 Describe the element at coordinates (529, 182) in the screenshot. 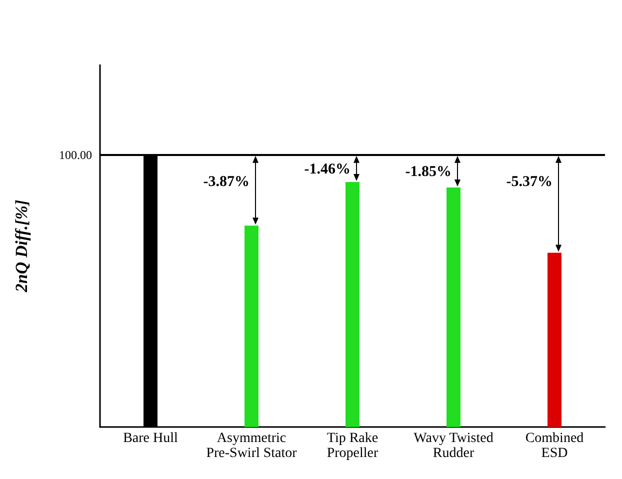

I see `annotation: -5.37%` at that location.